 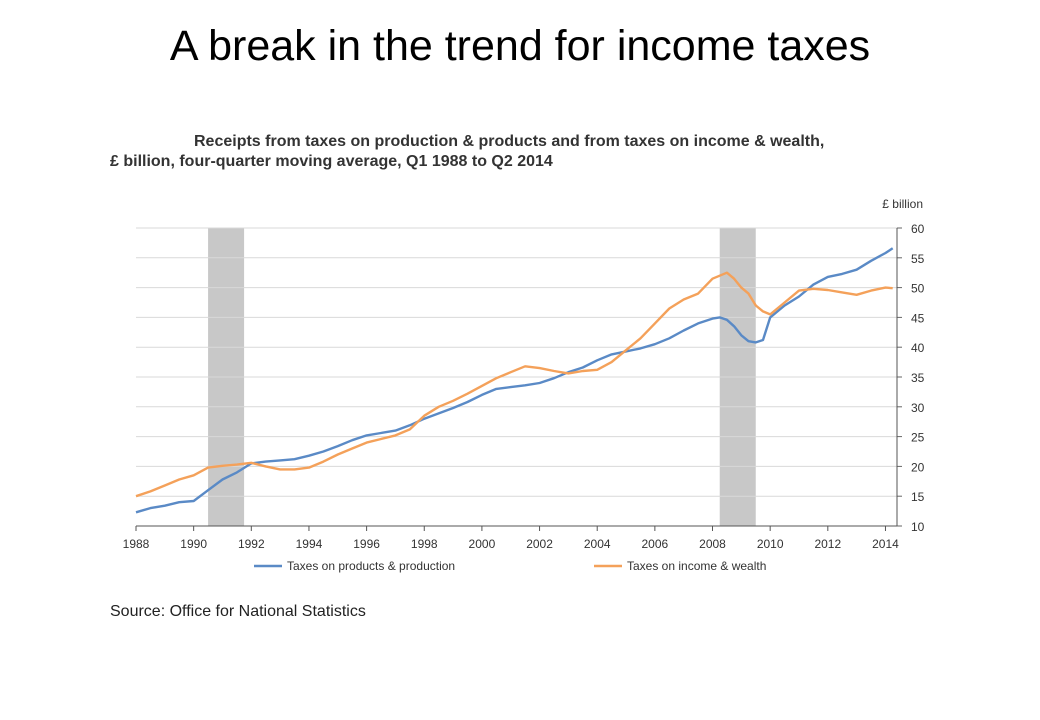 I want to click on x-tick-label-2012: 2012, so click(x=827, y=544).